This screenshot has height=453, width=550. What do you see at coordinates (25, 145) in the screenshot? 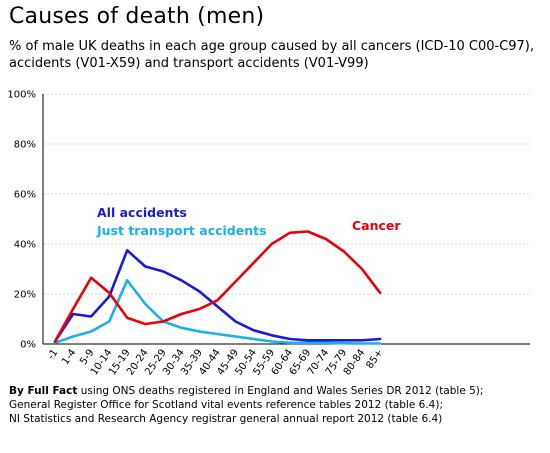
I see `y-tick-label: 80%` at bounding box center [25, 145].